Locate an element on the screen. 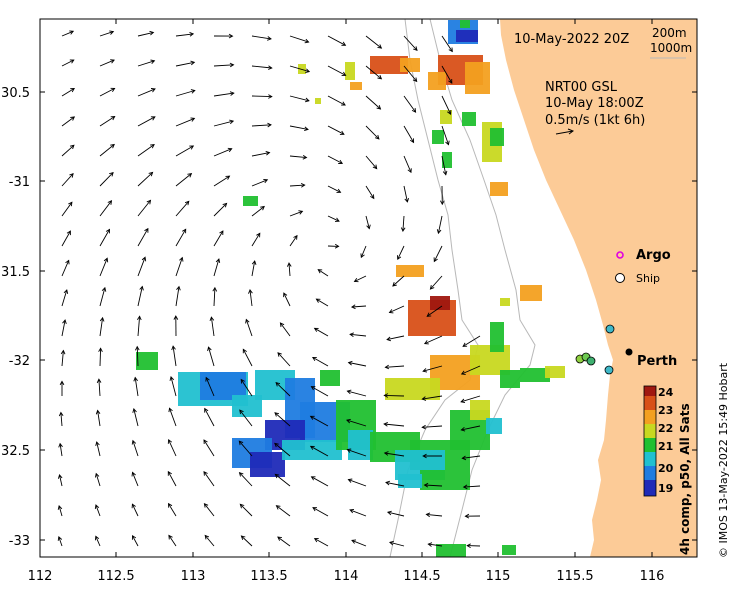 This screenshot has width=740, height=592. credit-text: © IMOS 13-May-2022 15:49 Hobart is located at coordinates (723, 460).